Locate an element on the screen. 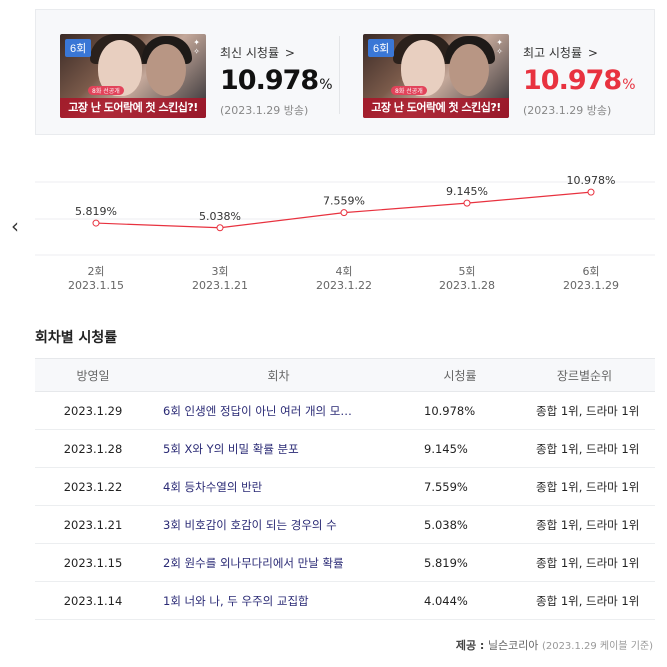  x-tick-date: 2023.1.28 is located at coordinates (467, 285).